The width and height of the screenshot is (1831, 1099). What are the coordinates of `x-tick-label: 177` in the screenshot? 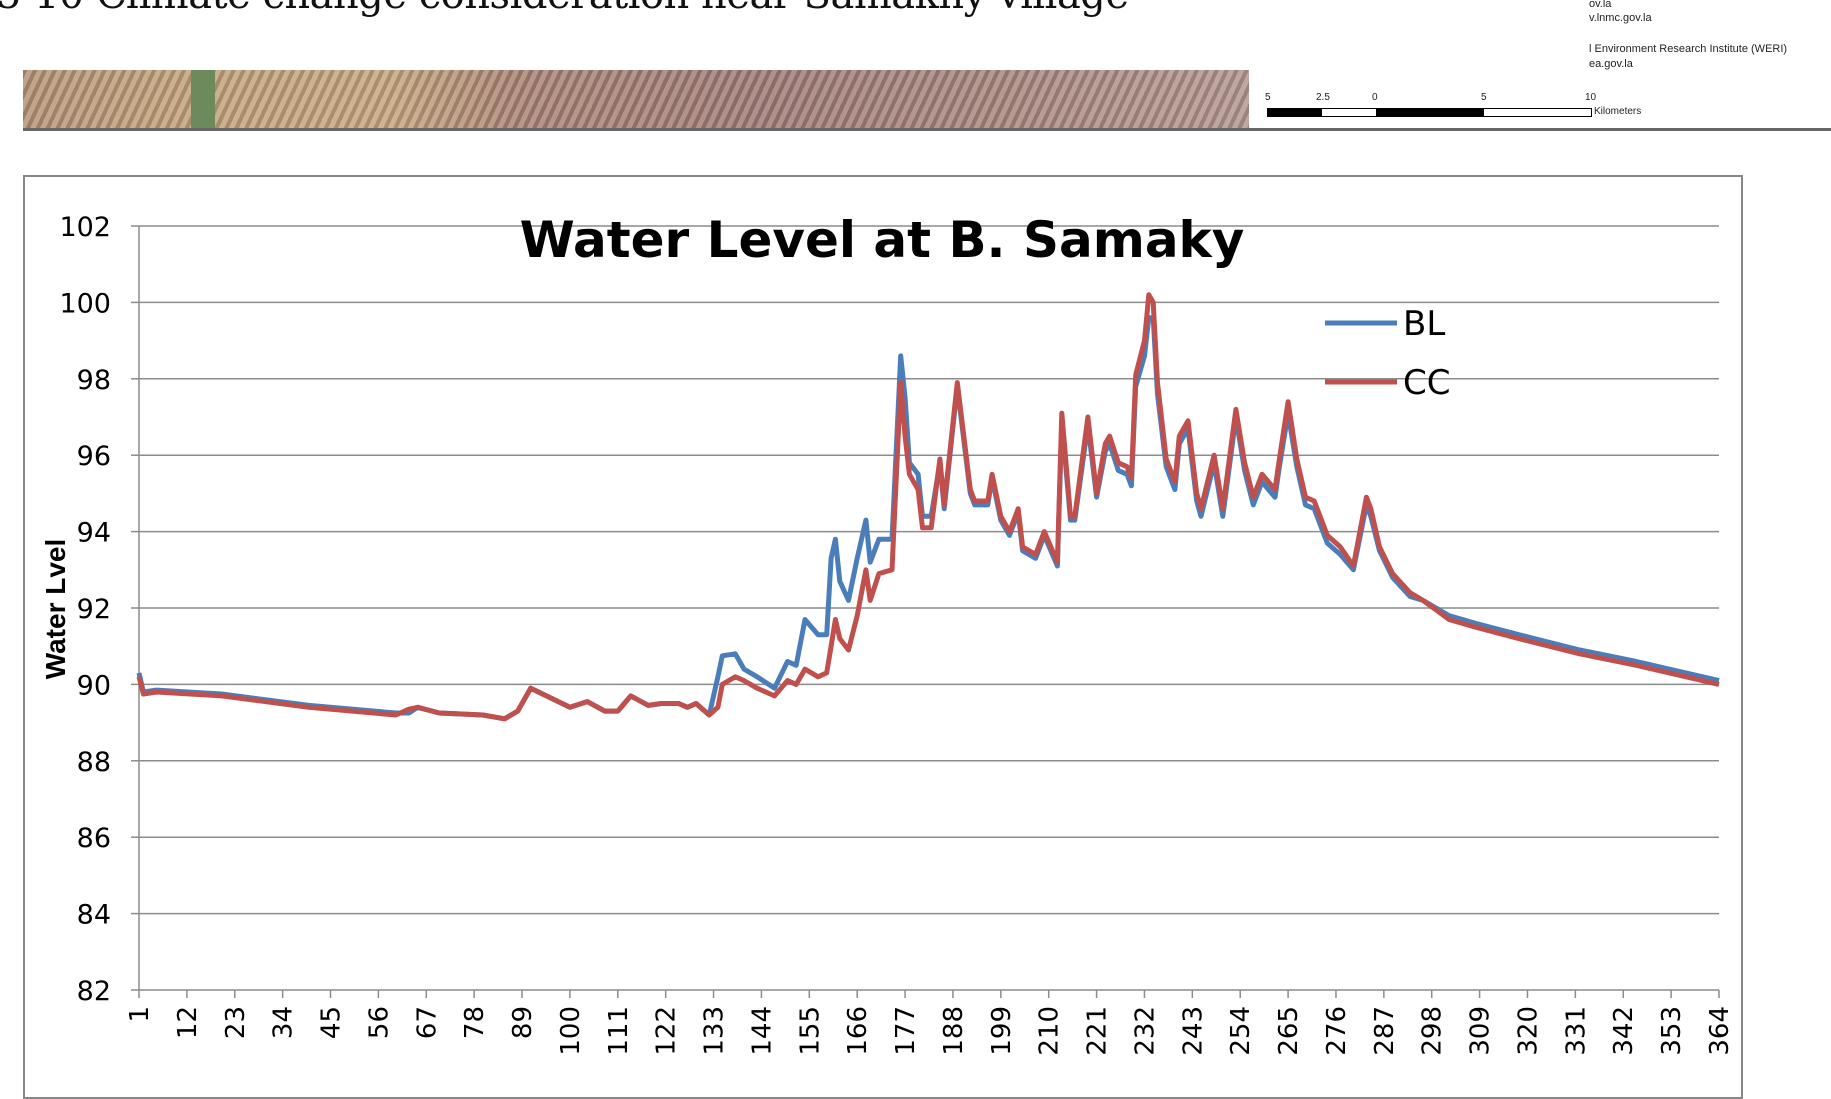 It's located at (906, 1031).